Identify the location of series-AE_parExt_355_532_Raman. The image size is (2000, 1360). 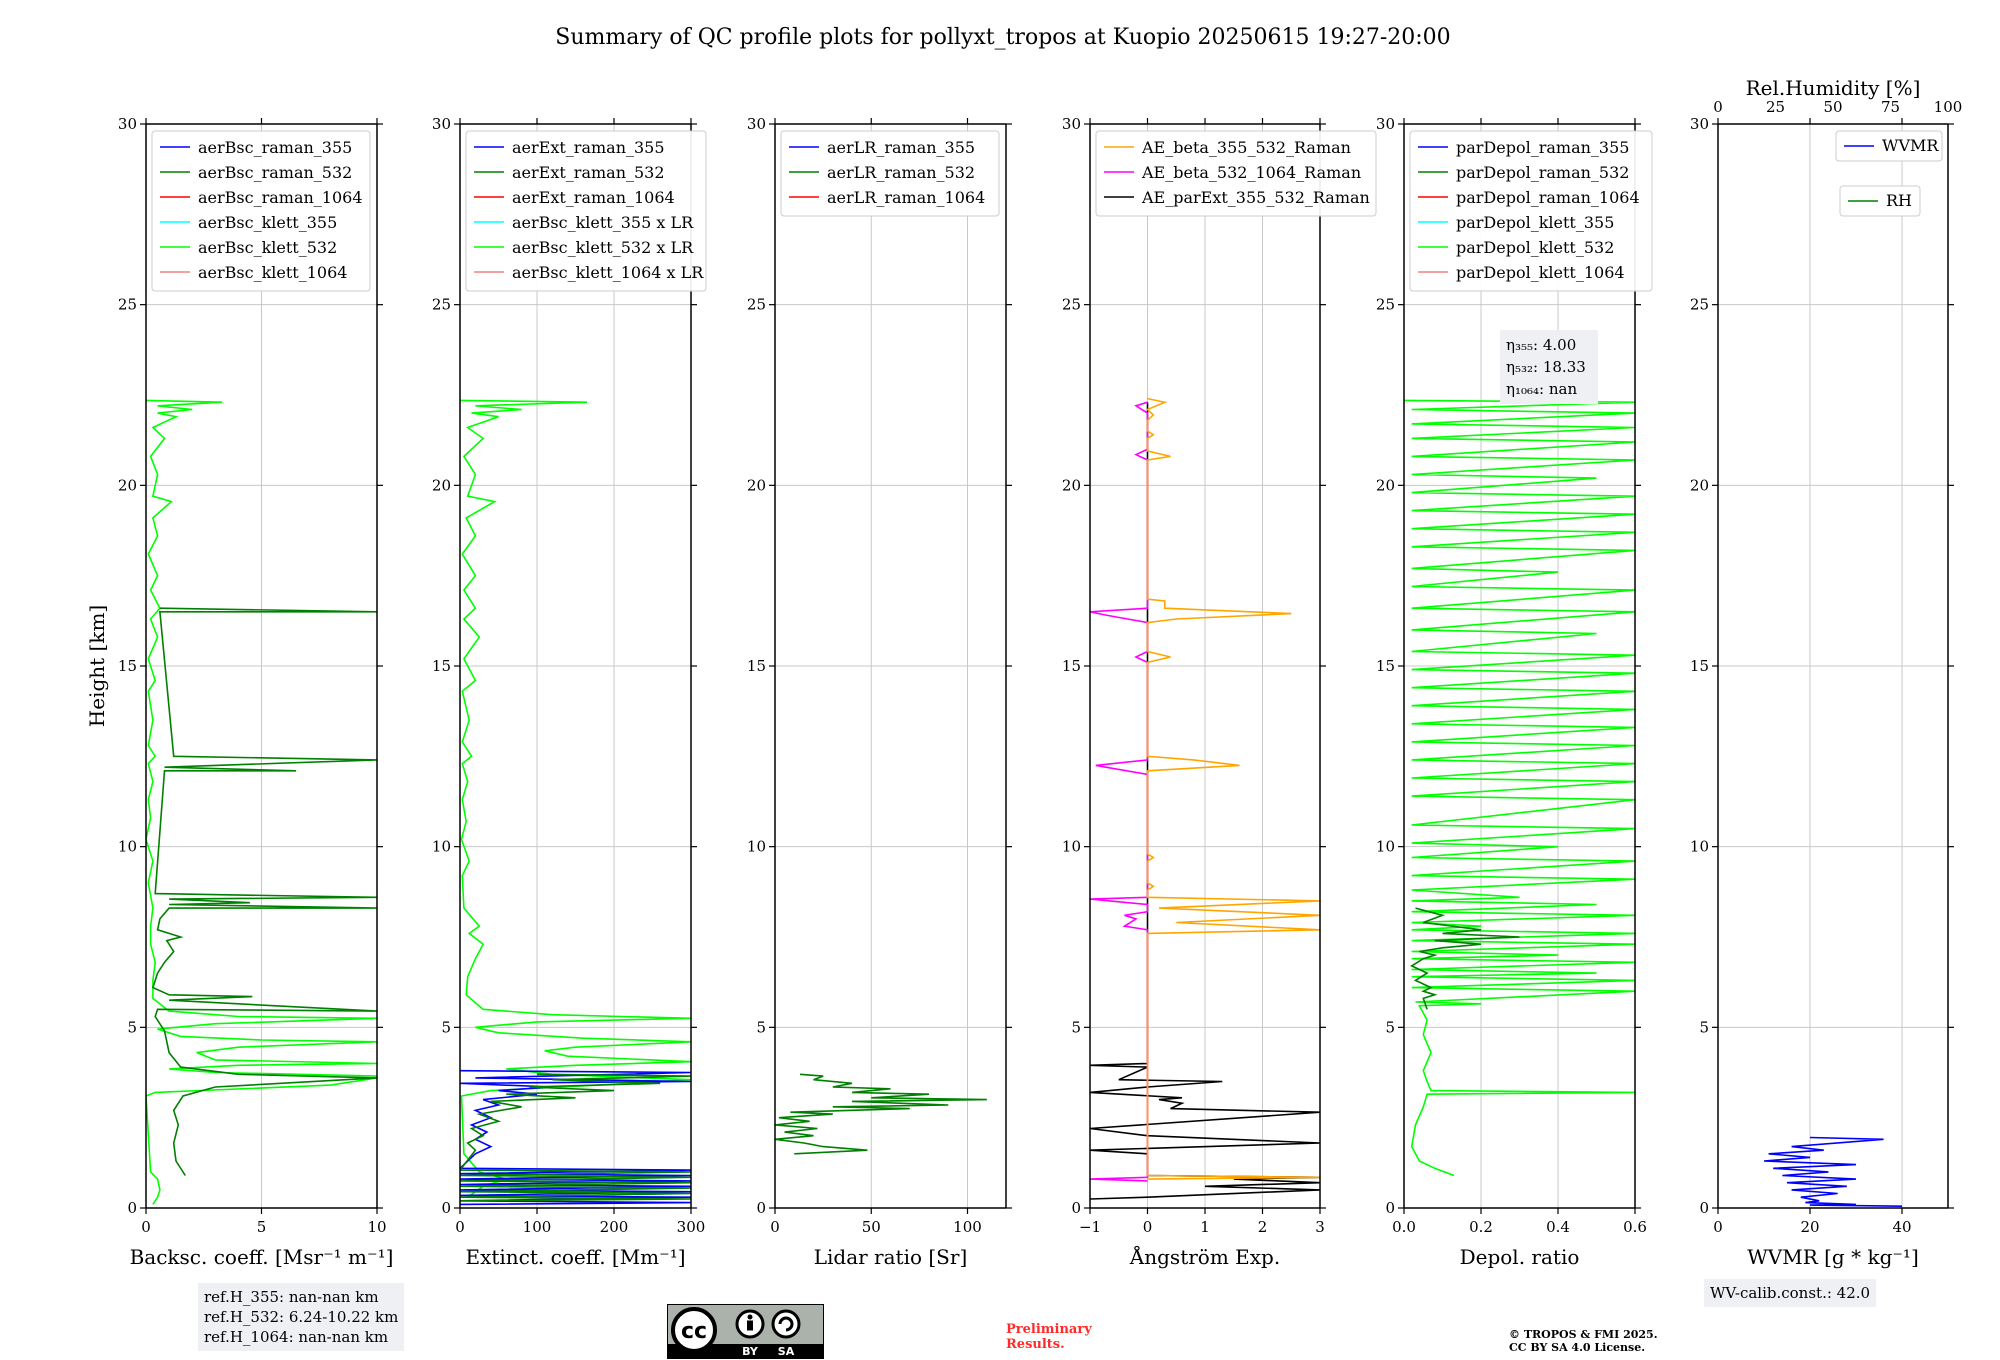
(1205, 801).